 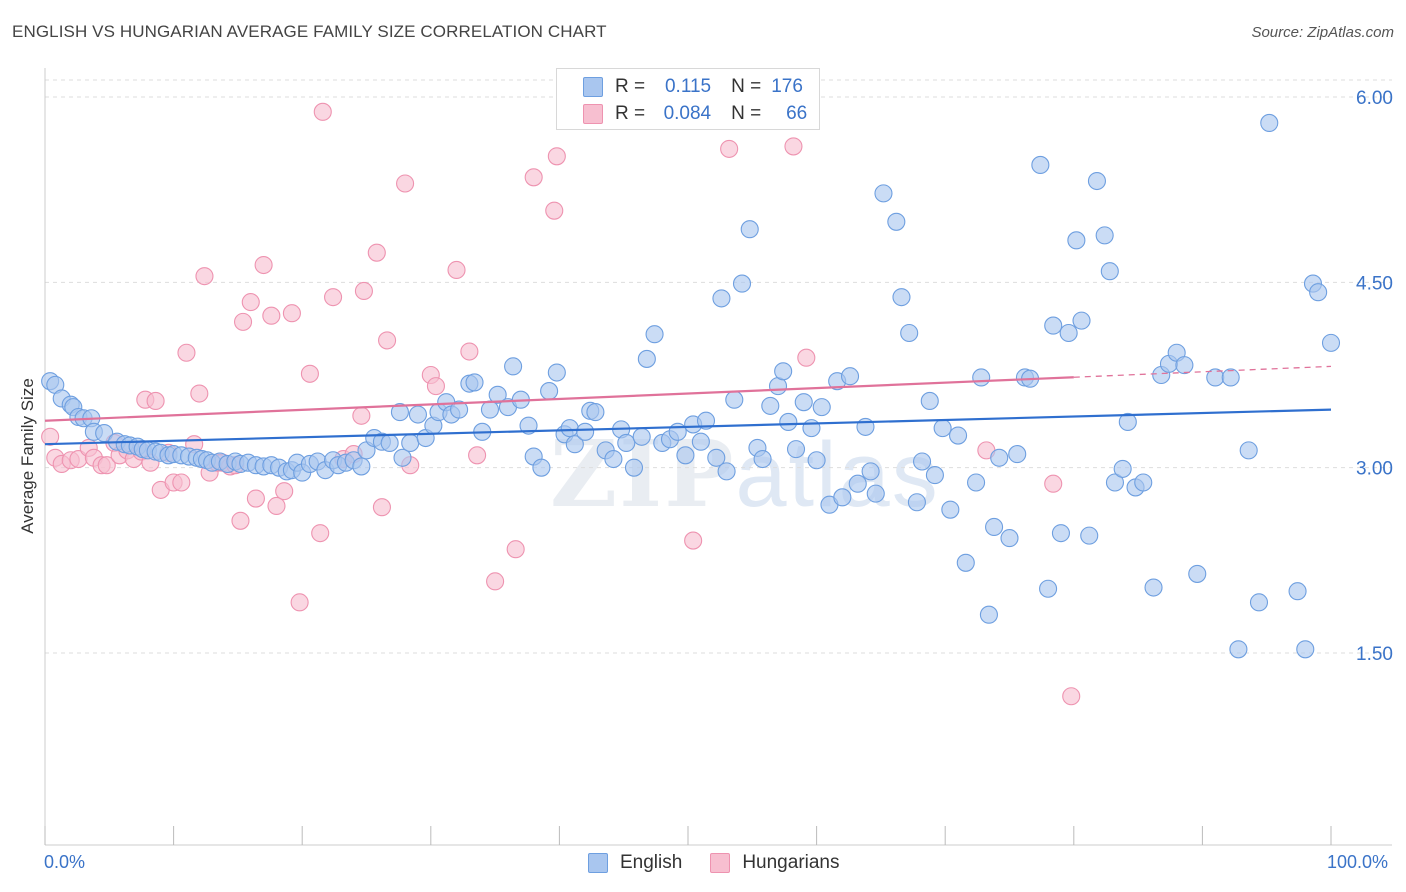 I want to click on legend-item-hungarians: Hungarians, so click(x=775, y=863).